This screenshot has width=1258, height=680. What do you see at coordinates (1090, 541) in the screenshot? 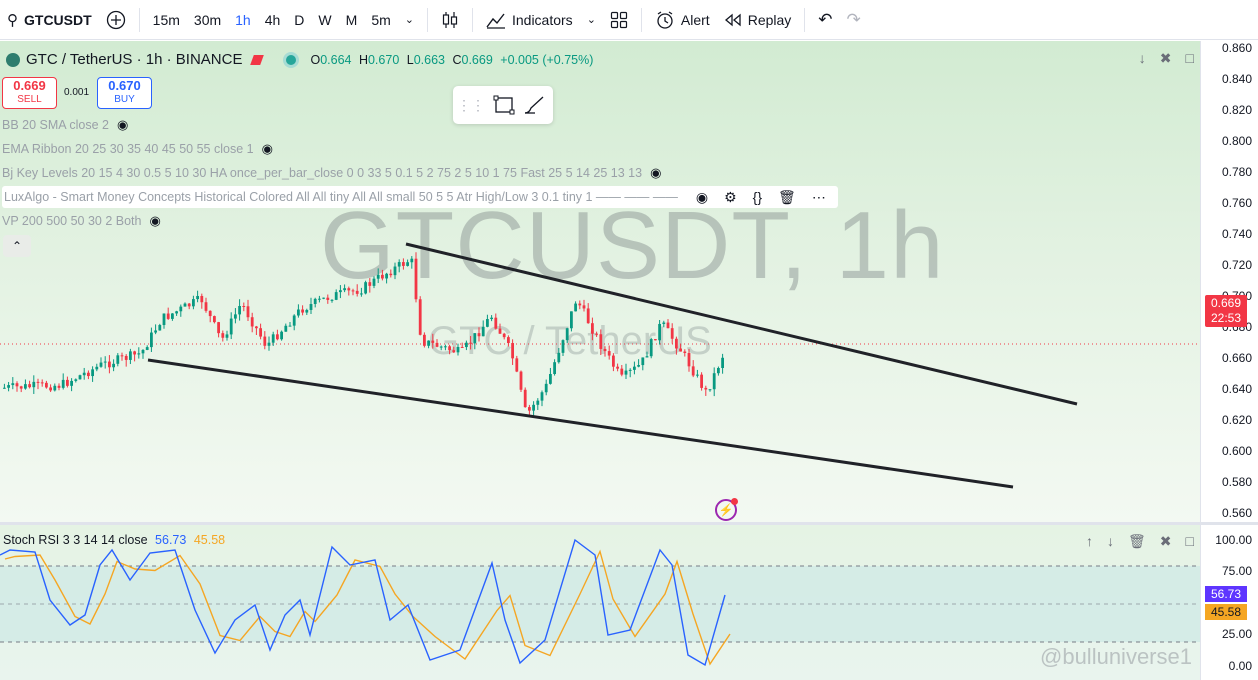
I see `arrow-up-icon: ↑` at bounding box center [1090, 541].